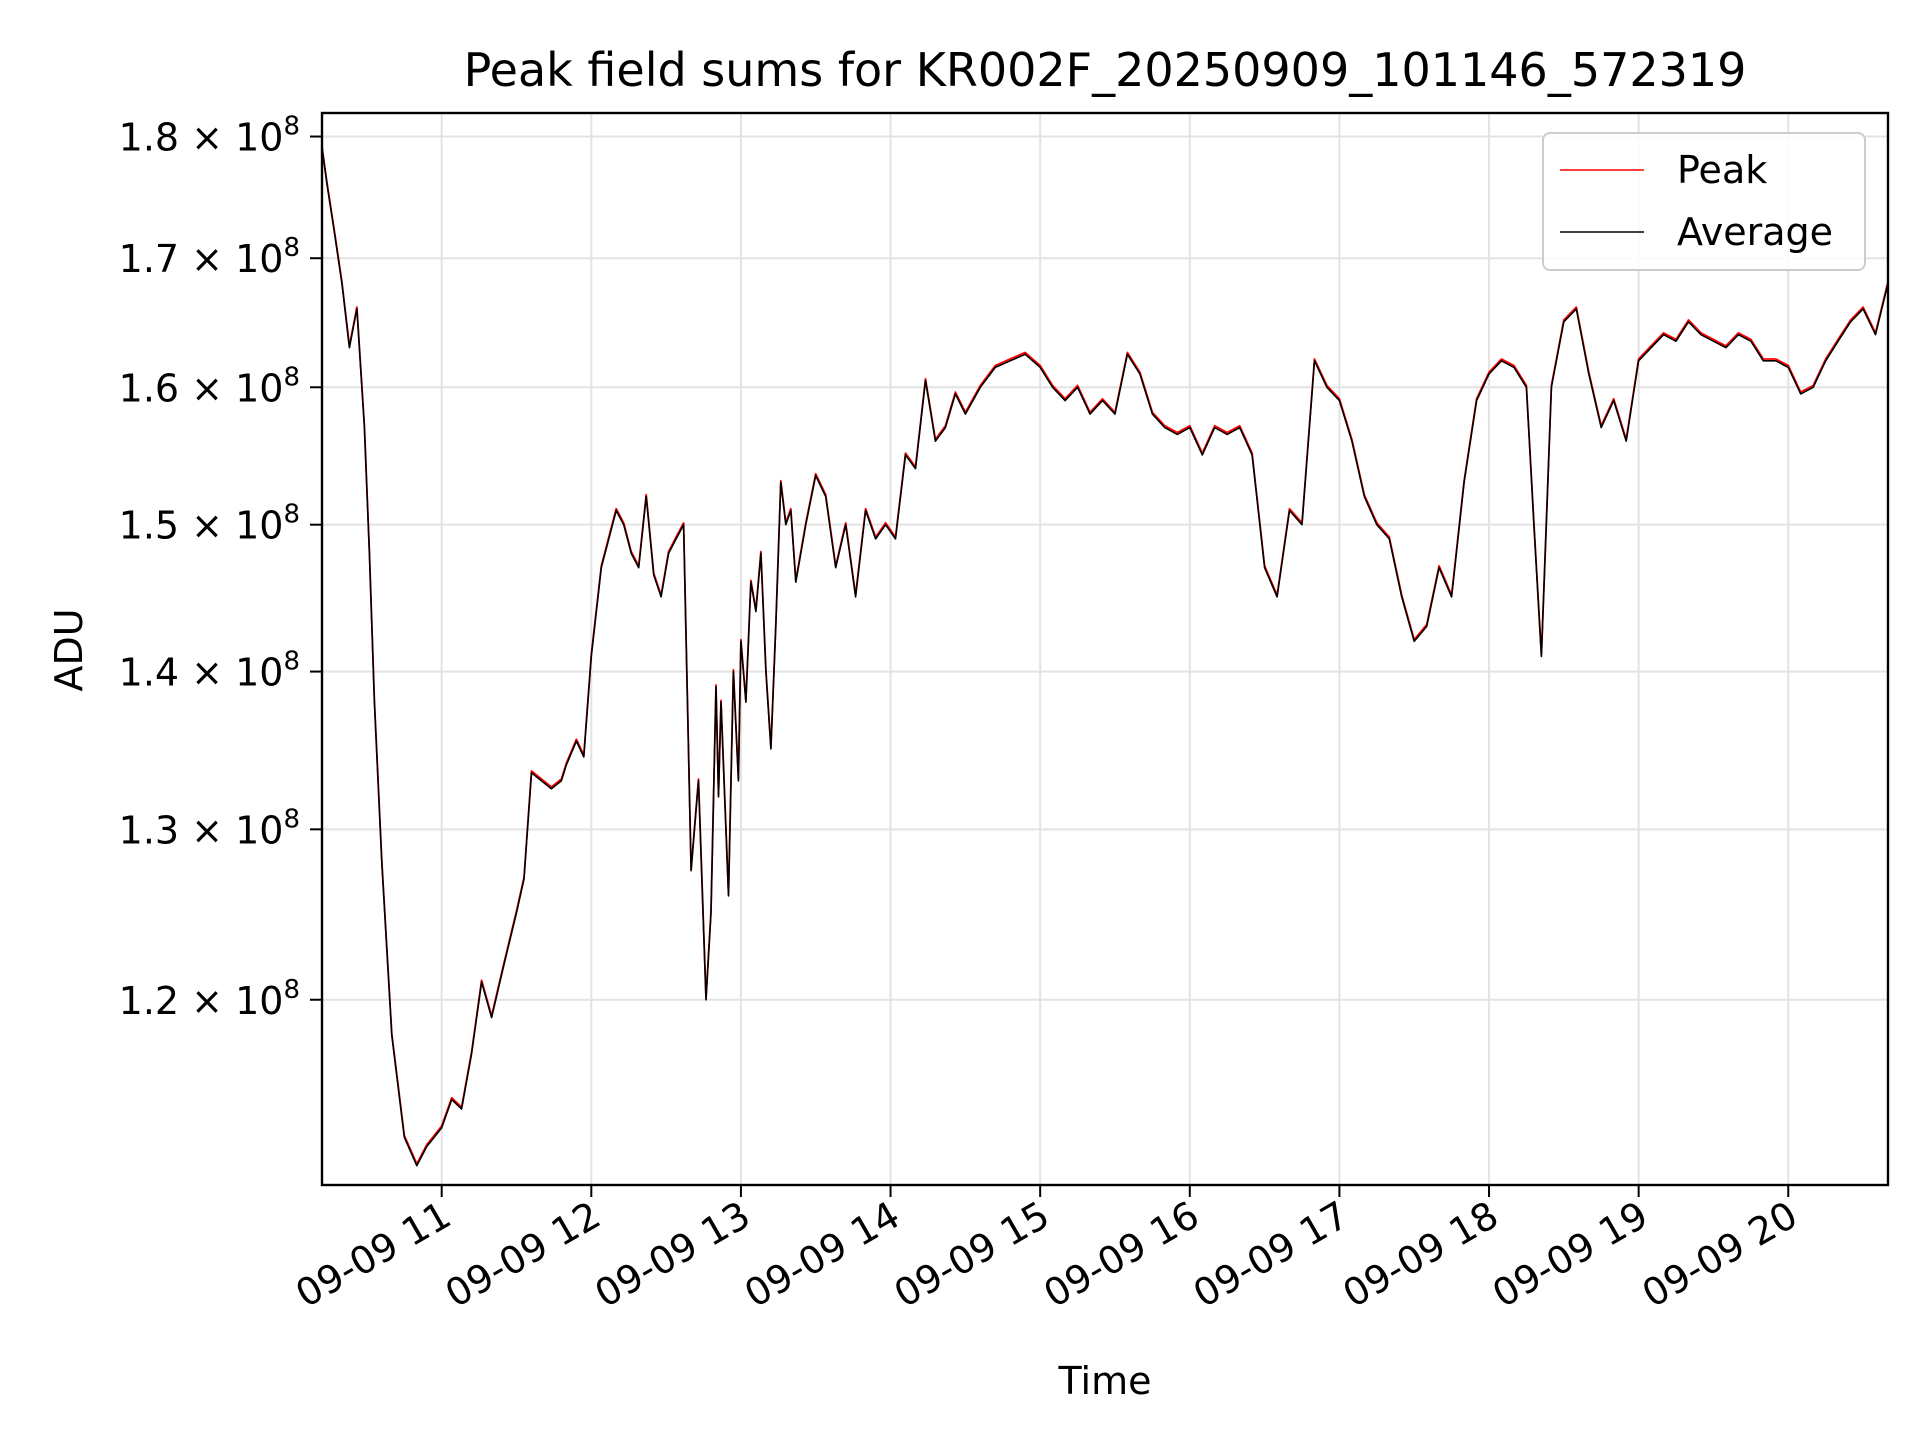 The height and width of the screenshot is (1440, 1920). I want to click on y-tick-label: 1.4 × 108, so click(209, 671).